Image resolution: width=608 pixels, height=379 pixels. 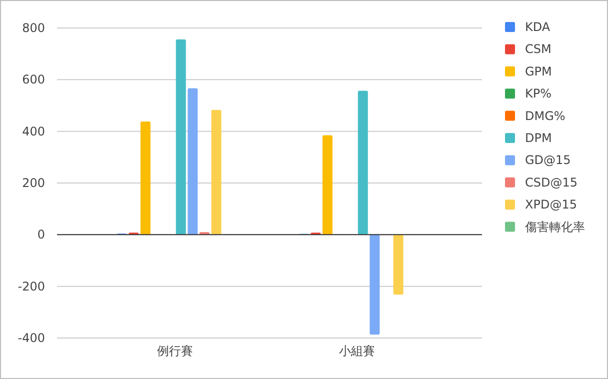 What do you see at coordinates (31, 338) in the screenshot?
I see `y-tick-label: -400` at bounding box center [31, 338].